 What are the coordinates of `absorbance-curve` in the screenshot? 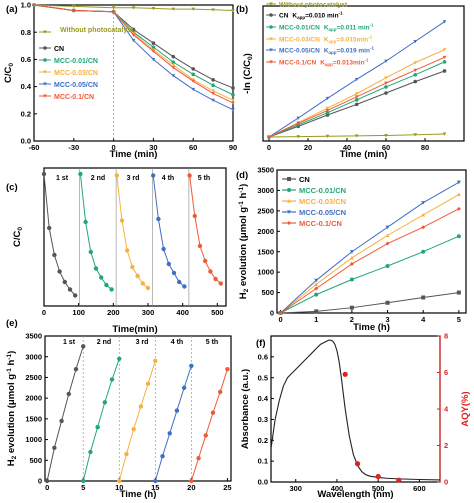 It's located at (355, 410).